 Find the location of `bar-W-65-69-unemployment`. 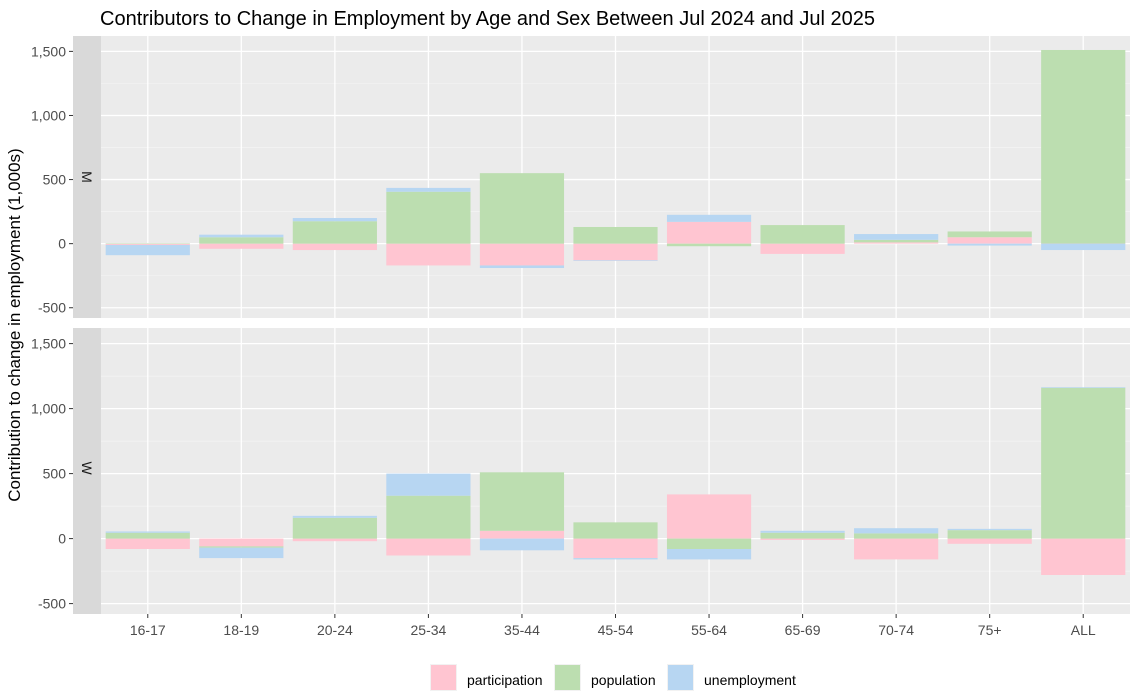

bar-W-65-69-unemployment is located at coordinates (802, 531).